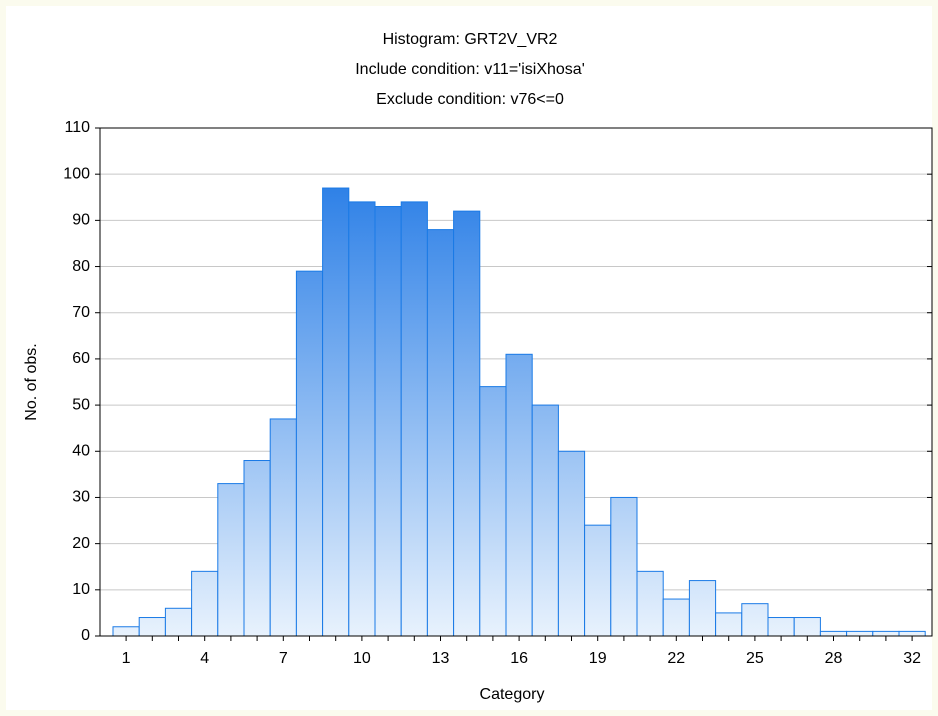  Describe the element at coordinates (441, 658) in the screenshot. I see `x-tick-label: 13` at that location.